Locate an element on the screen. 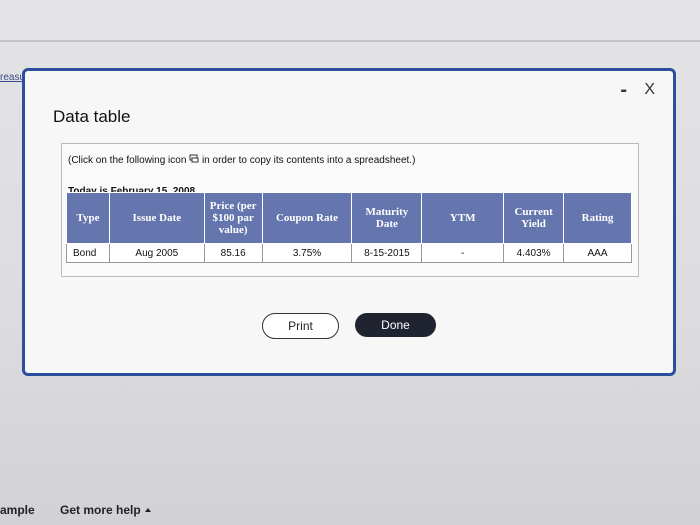 Image resolution: width=700 pixels, height=525 pixels. instruction-text: (Click on the following icon is located at coordinates (127, 160).